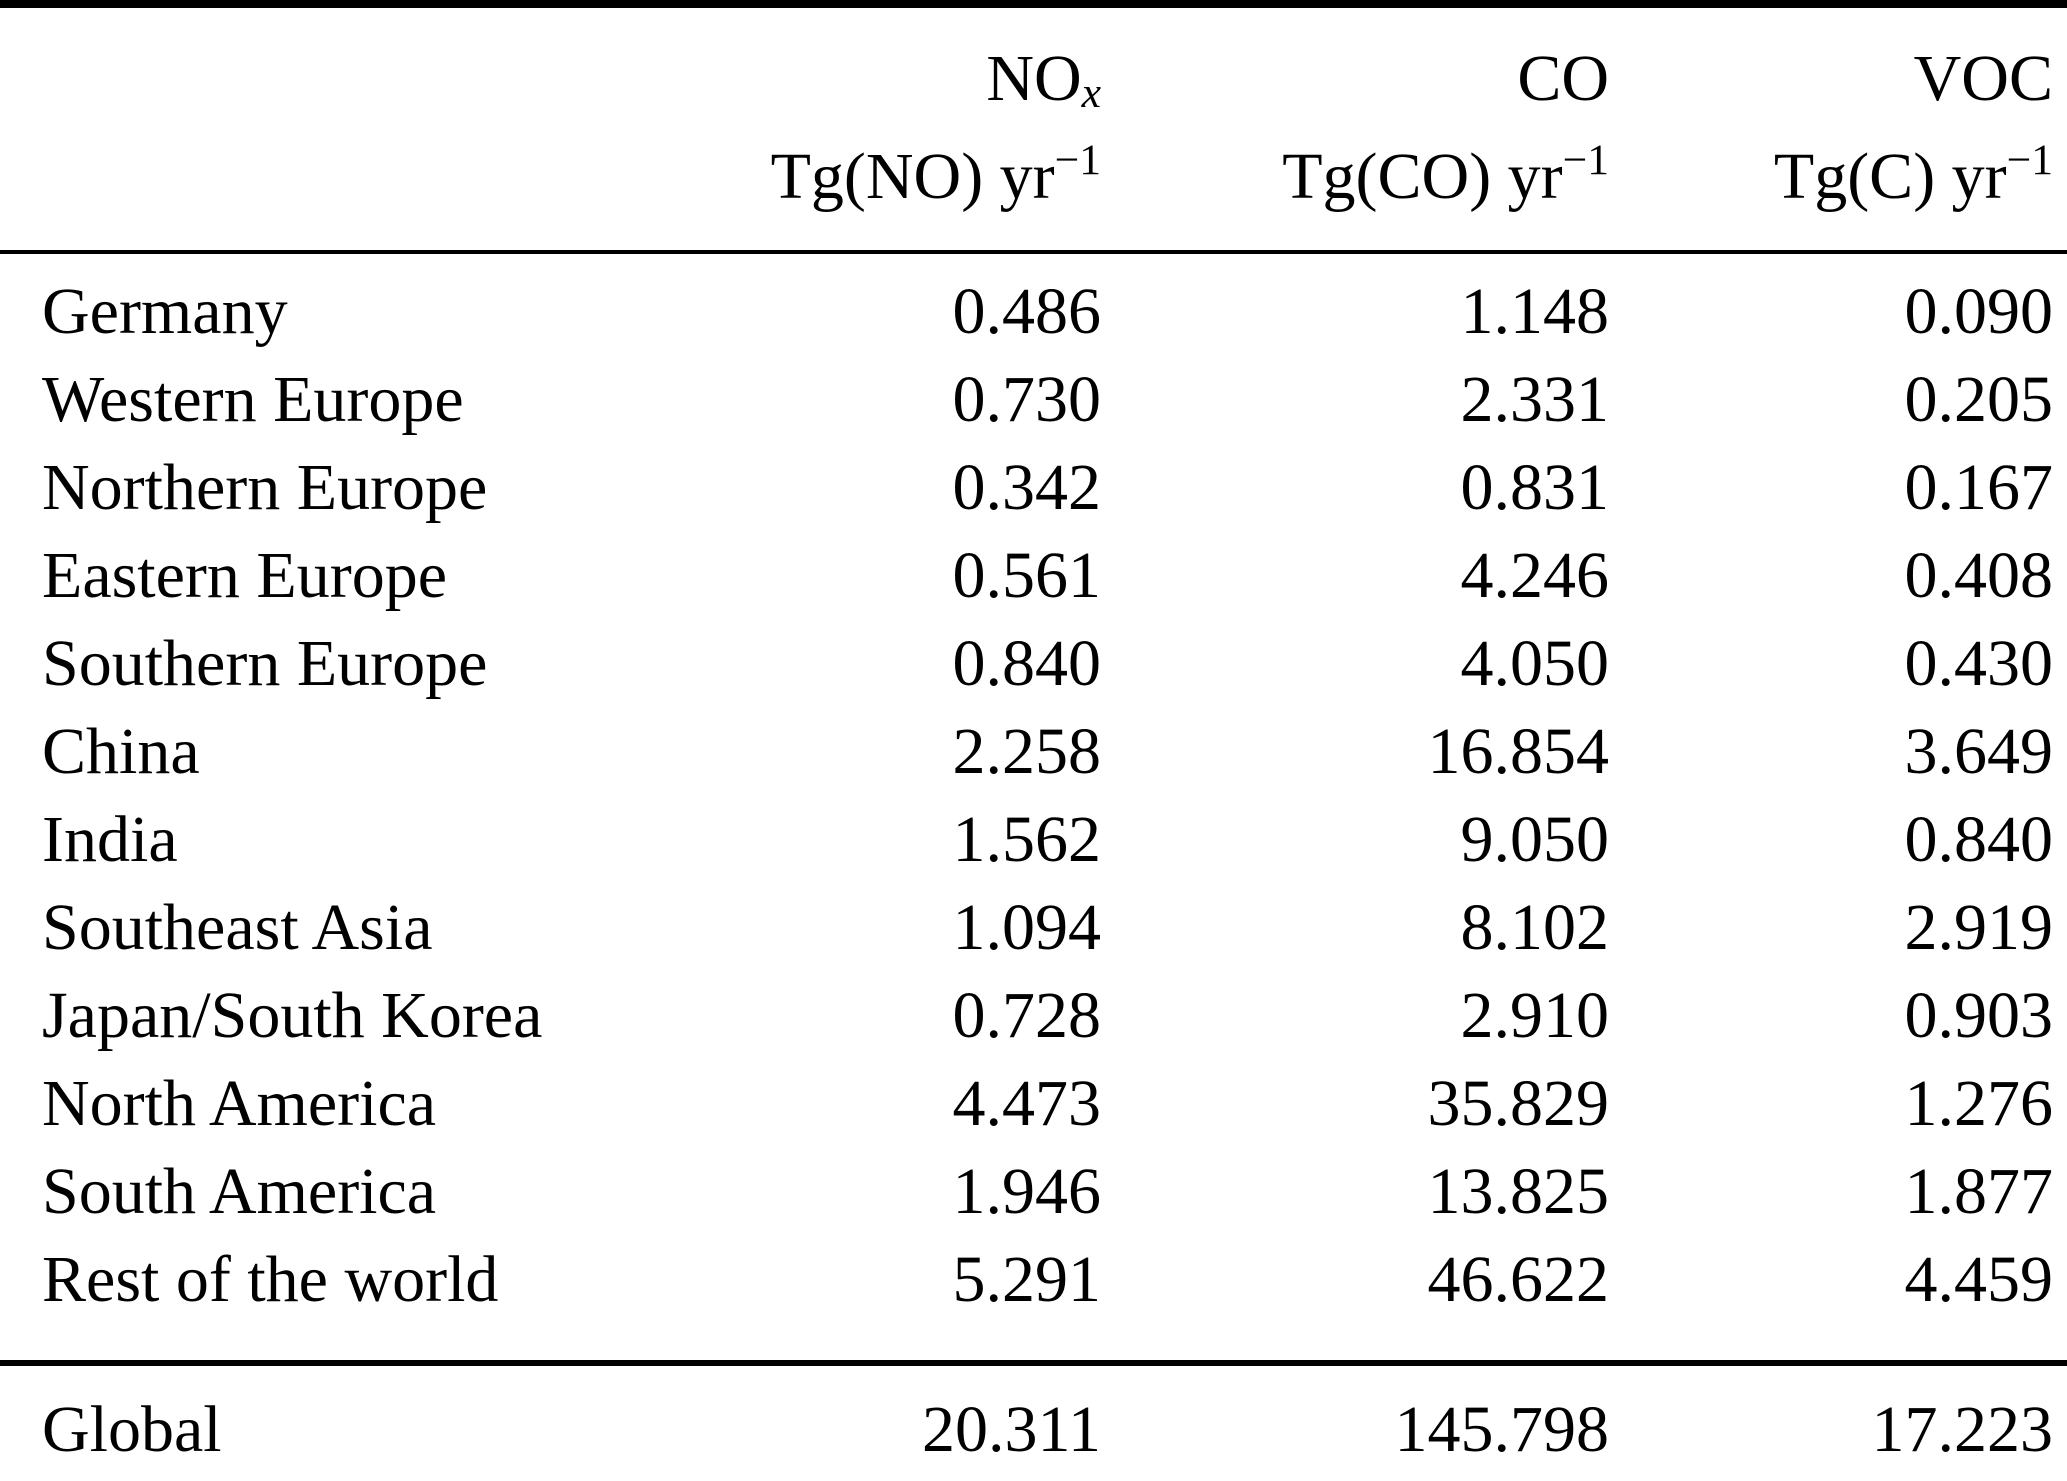 This screenshot has width=2067, height=1481. I want to click on nox-value-cell: 0.561, so click(1027, 575).